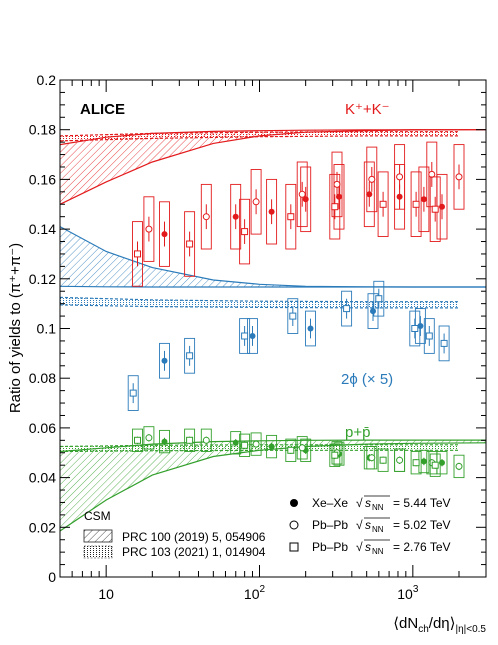 The width and height of the screenshot is (498, 645). I want to click on species-label-kaon: K⁺+K⁻, so click(367, 109).